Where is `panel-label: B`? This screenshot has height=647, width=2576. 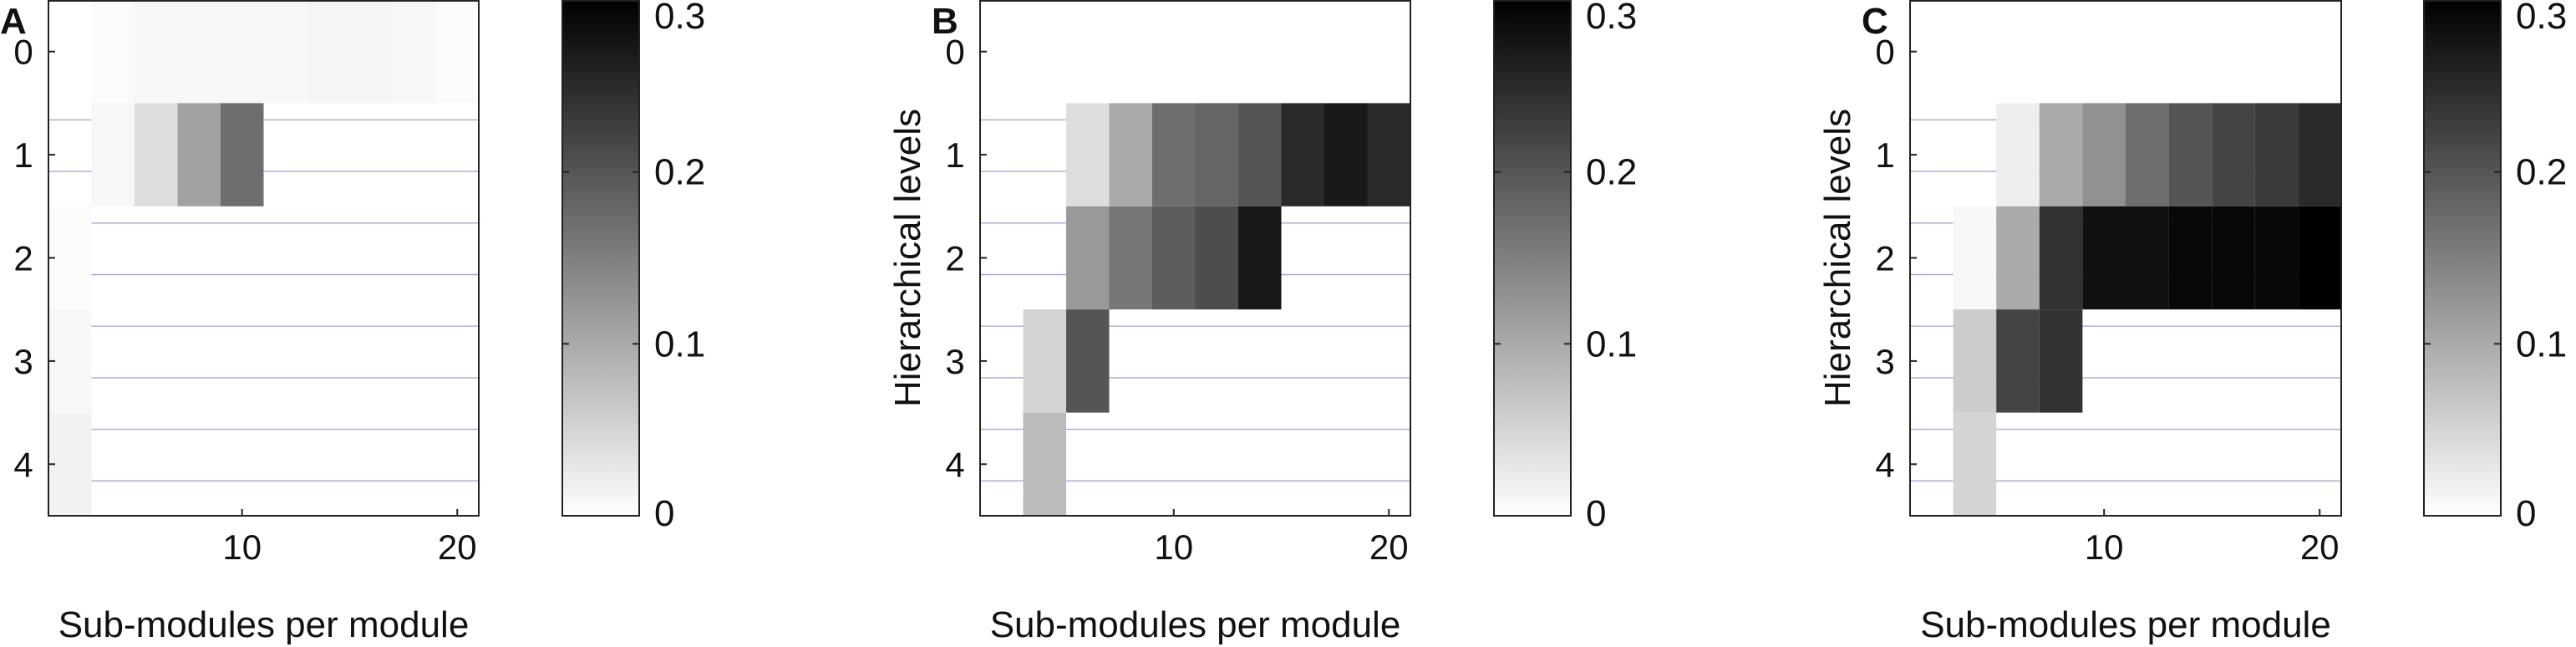 panel-label: B is located at coordinates (945, 21).